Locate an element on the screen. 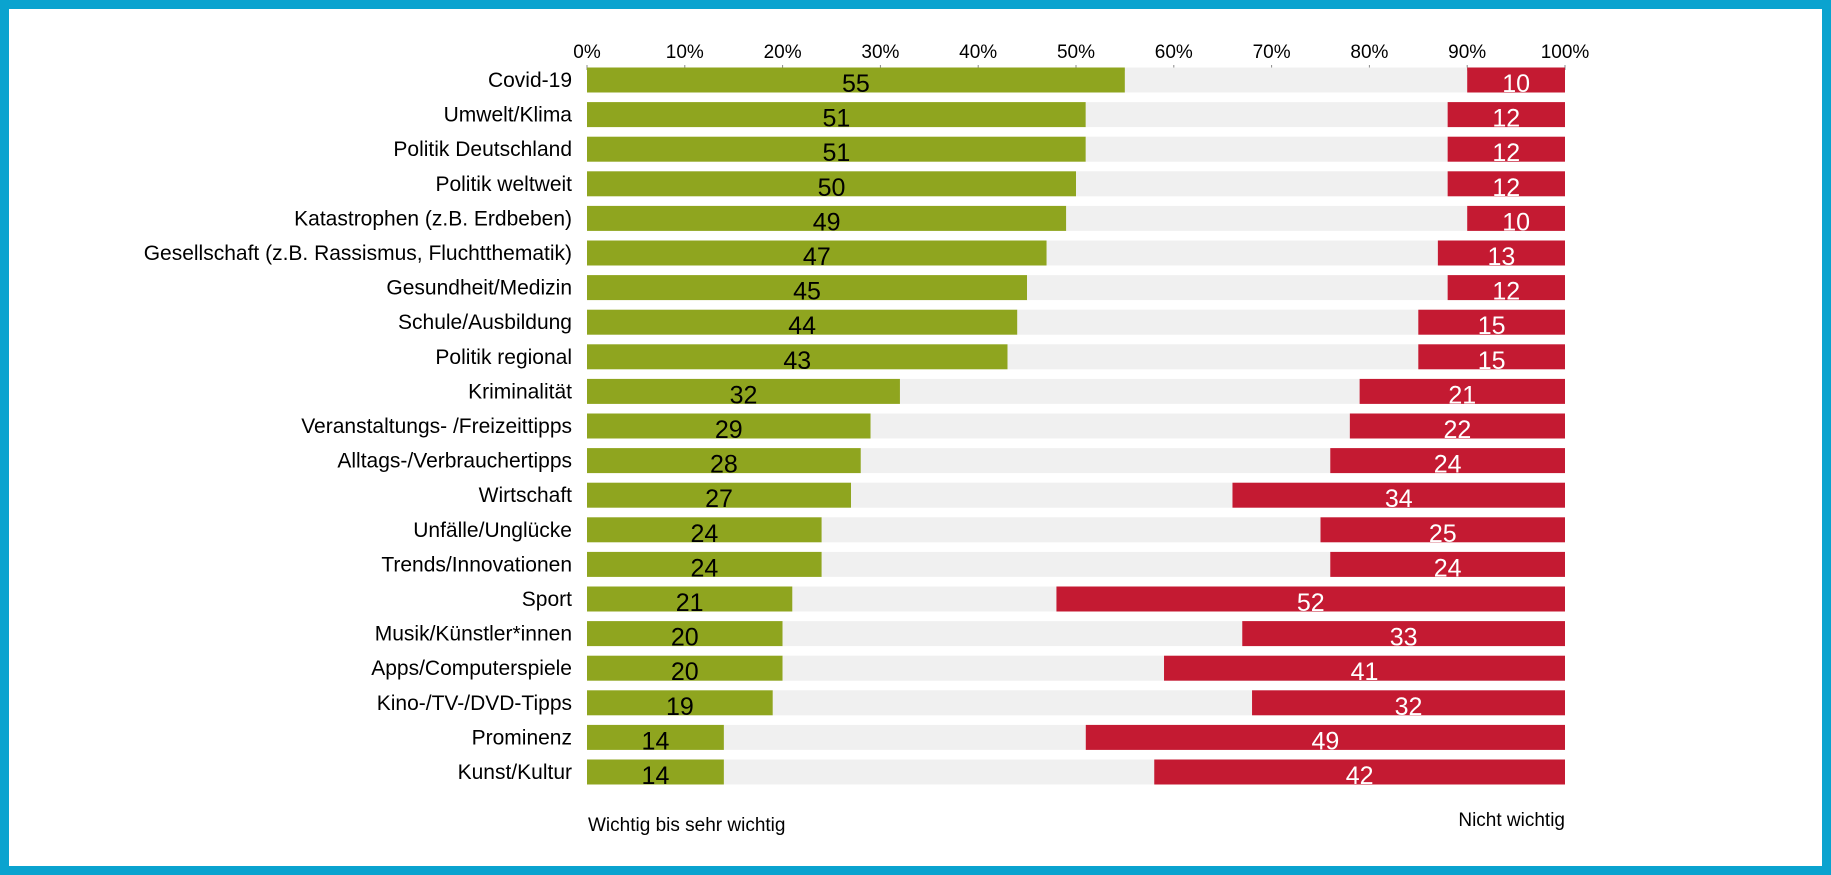 This screenshot has width=1831, height=875. data-label: 15 is located at coordinates (1492, 361).